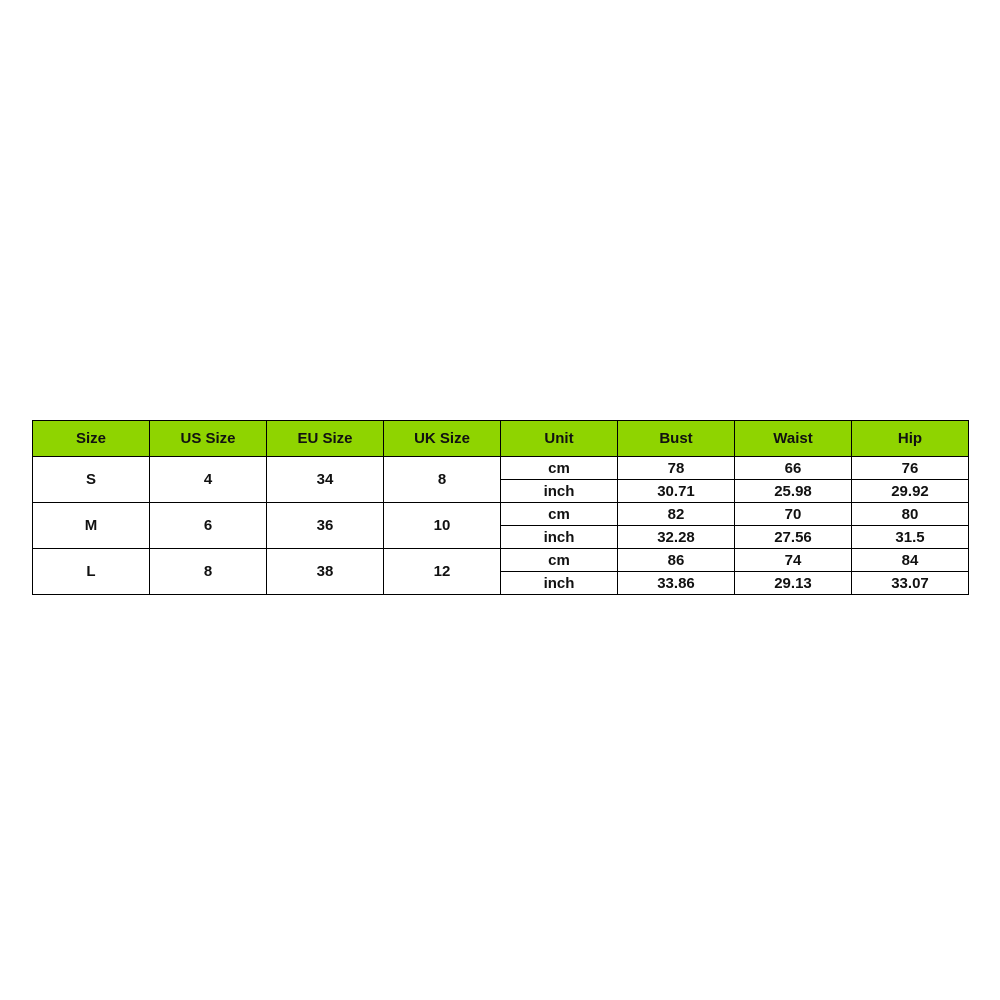  I want to click on cell-size: M, so click(91, 525).